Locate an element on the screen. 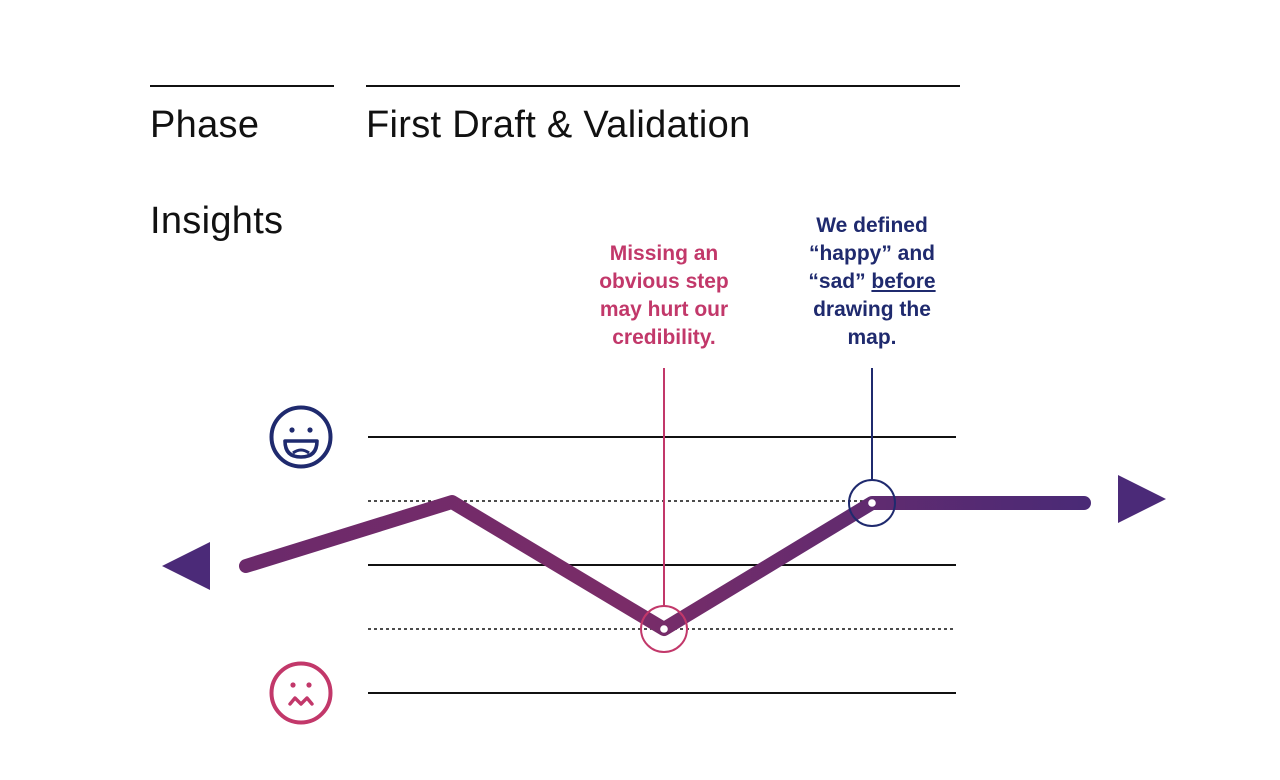  insight-line: map. is located at coordinates (872, 337).